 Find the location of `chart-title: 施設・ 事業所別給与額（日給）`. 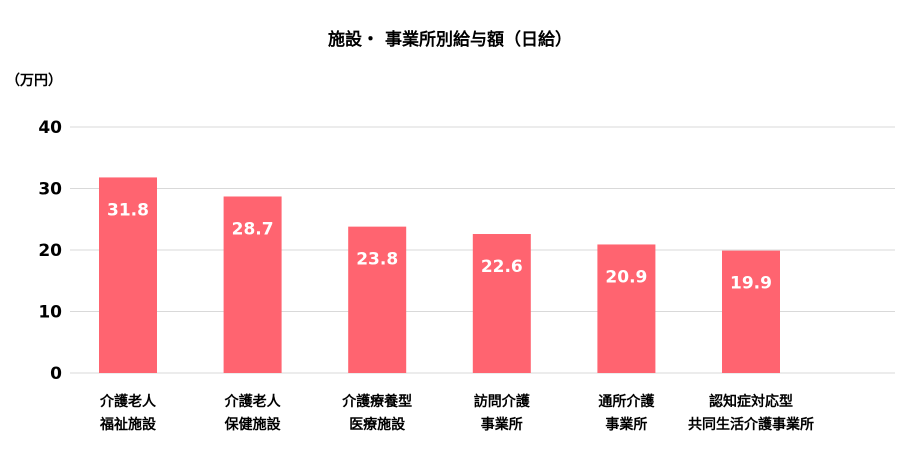

chart-title: 施設・ 事業所別給与額（日給） is located at coordinates (450, 39).